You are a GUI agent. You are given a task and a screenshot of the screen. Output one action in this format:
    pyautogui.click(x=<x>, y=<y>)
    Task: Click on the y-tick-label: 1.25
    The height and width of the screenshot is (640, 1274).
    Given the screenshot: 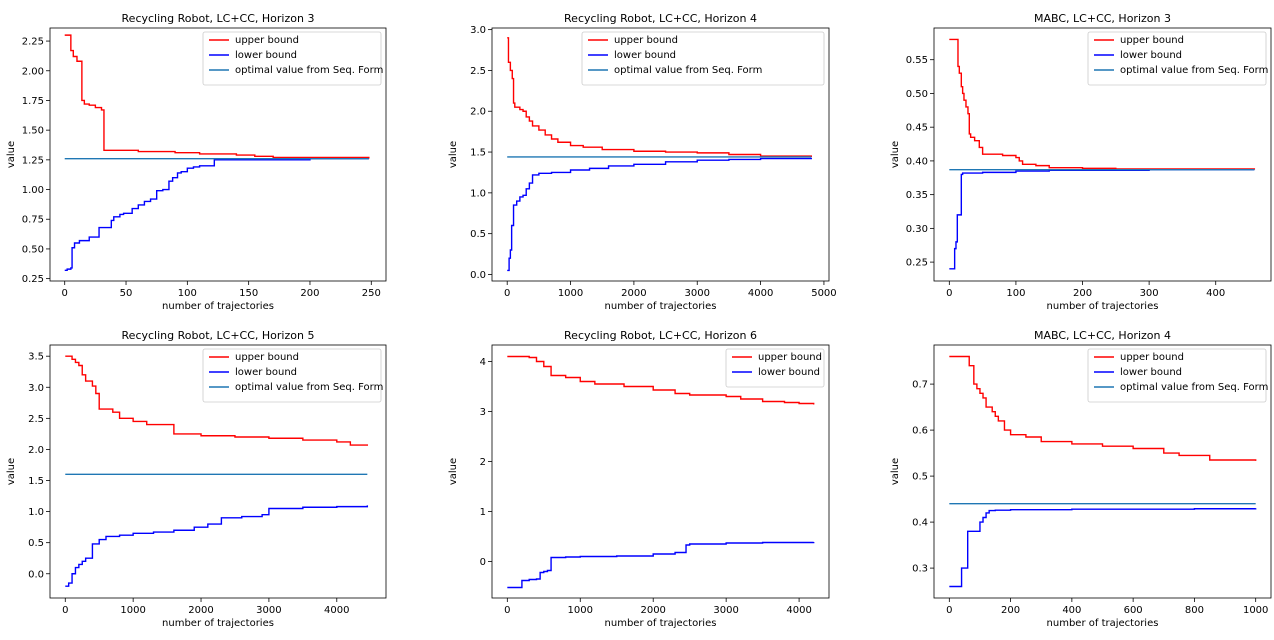 What is the action you would take?
    pyautogui.click(x=33, y=160)
    